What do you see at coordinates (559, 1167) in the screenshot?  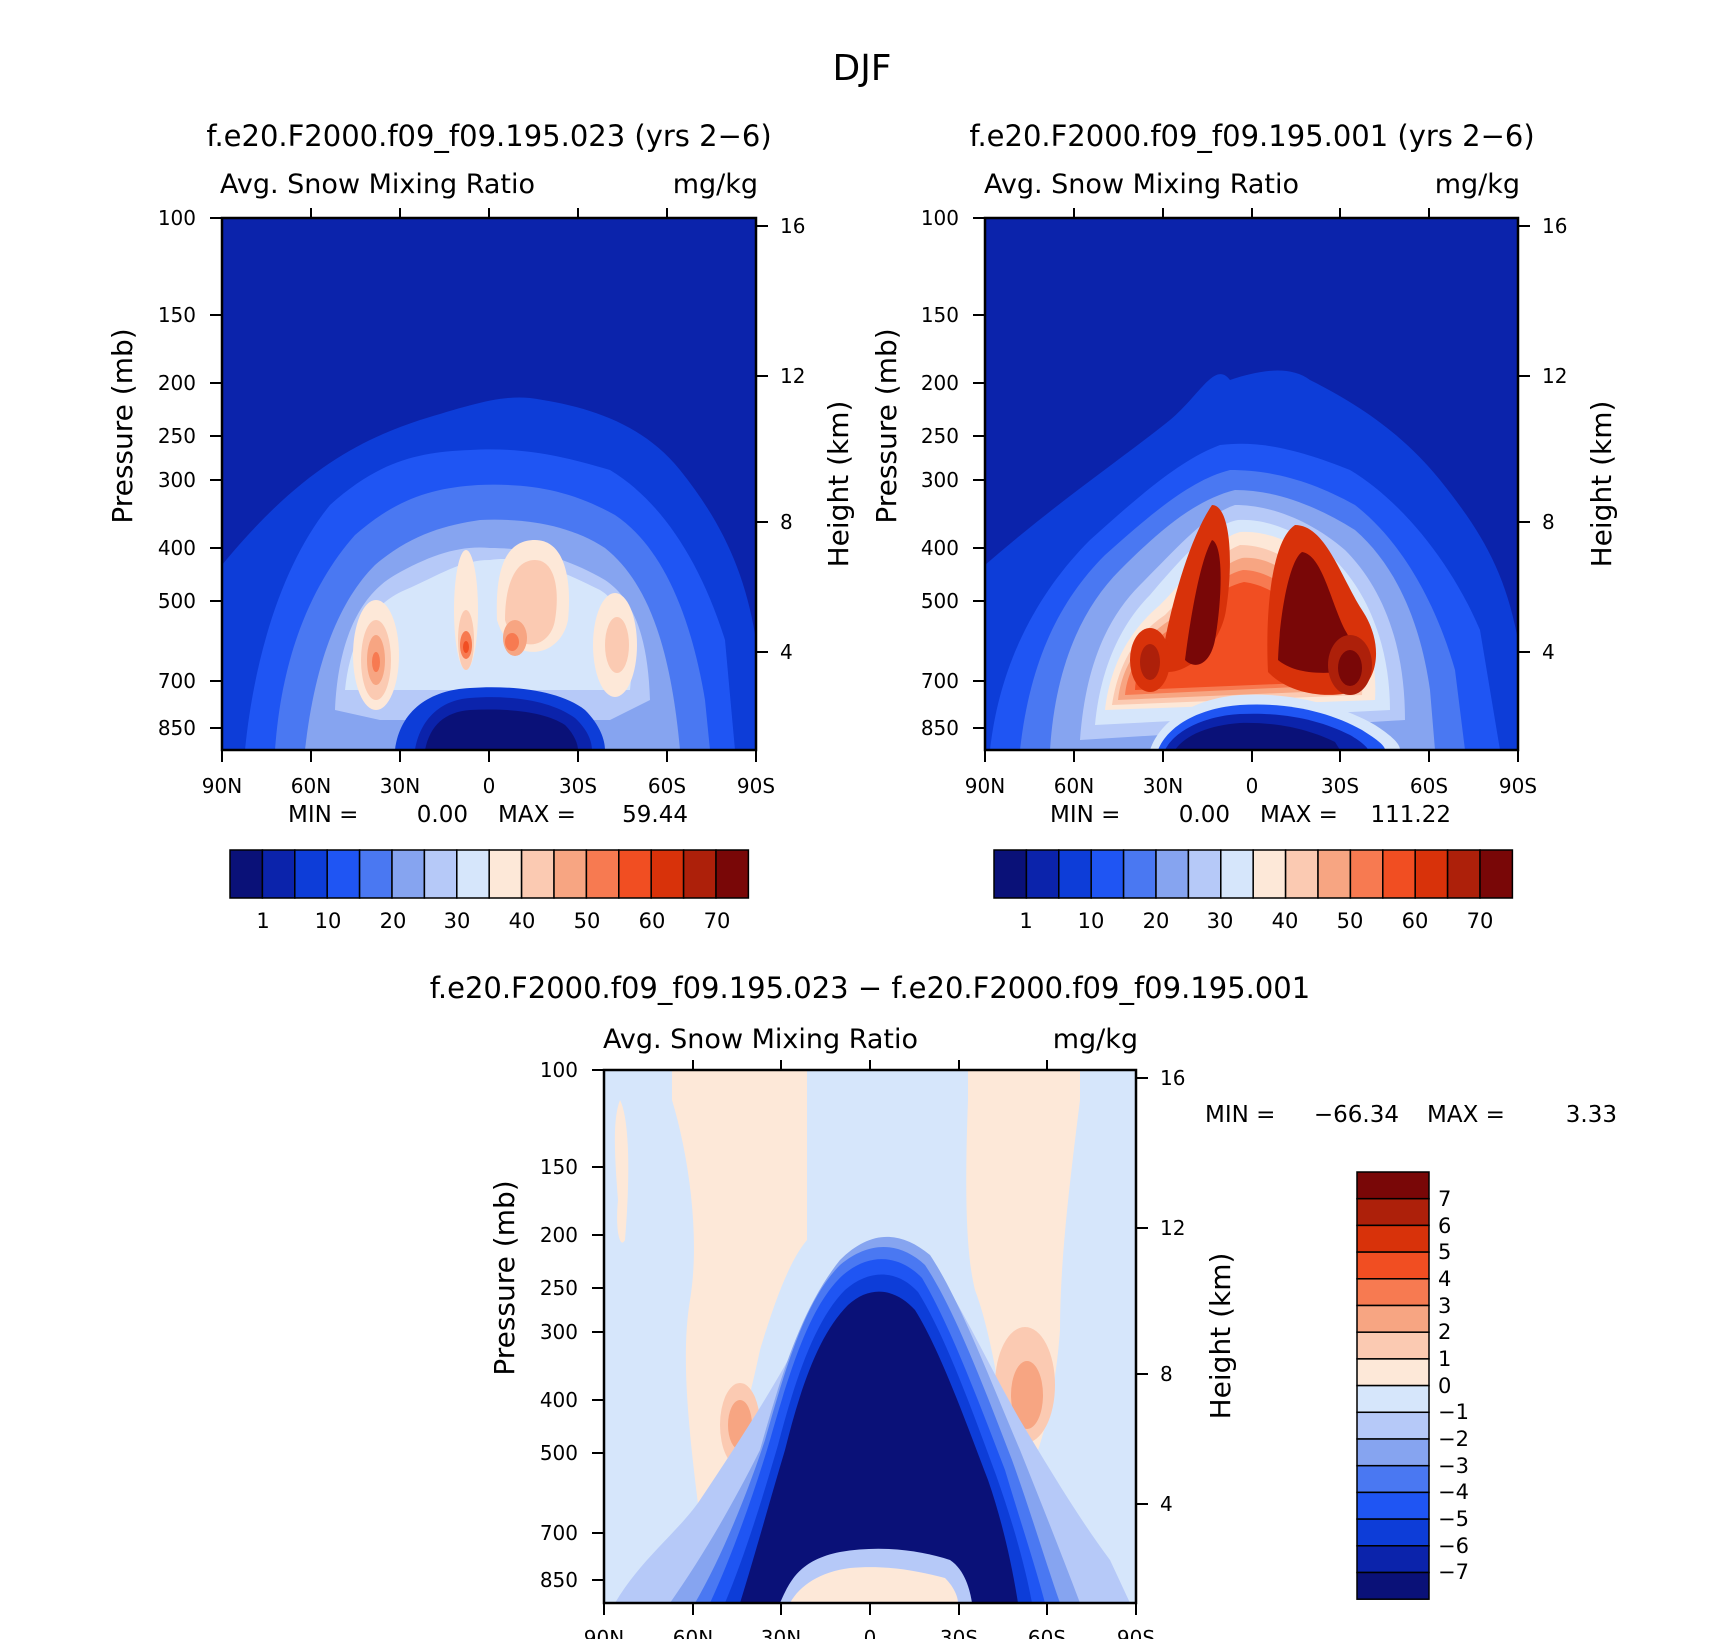 I see `y-tick-label: 150` at bounding box center [559, 1167].